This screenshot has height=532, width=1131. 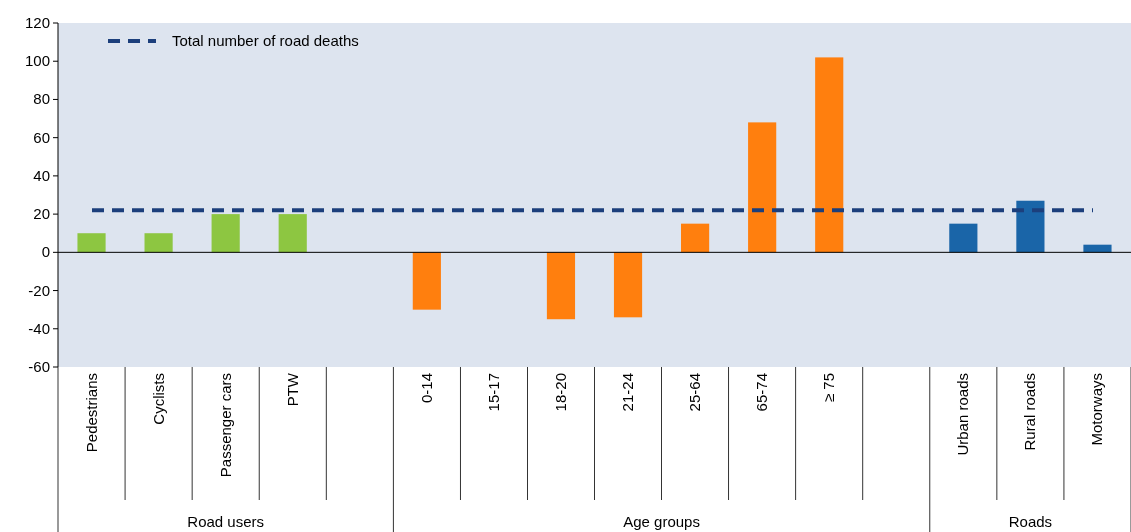 What do you see at coordinates (37, 22) in the screenshot?
I see `y-tick-label: 120` at bounding box center [37, 22].